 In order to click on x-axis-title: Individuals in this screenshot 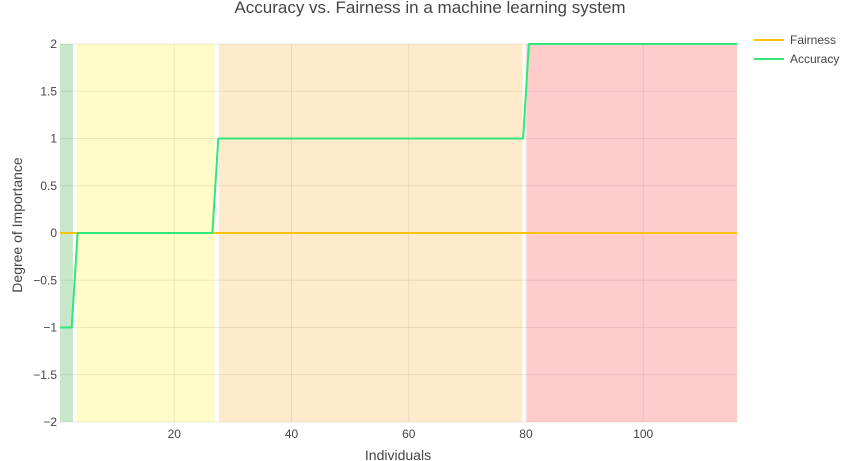, I will do `click(398, 454)`.